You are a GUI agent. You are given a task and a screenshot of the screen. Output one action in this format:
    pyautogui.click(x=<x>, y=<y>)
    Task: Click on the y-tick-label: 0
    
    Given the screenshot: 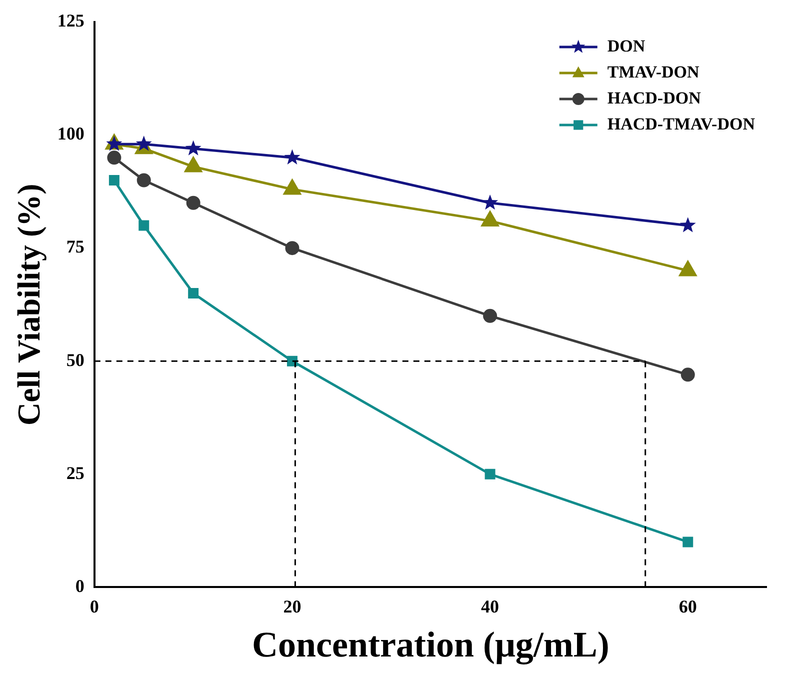 What is the action you would take?
    pyautogui.click(x=79, y=586)
    